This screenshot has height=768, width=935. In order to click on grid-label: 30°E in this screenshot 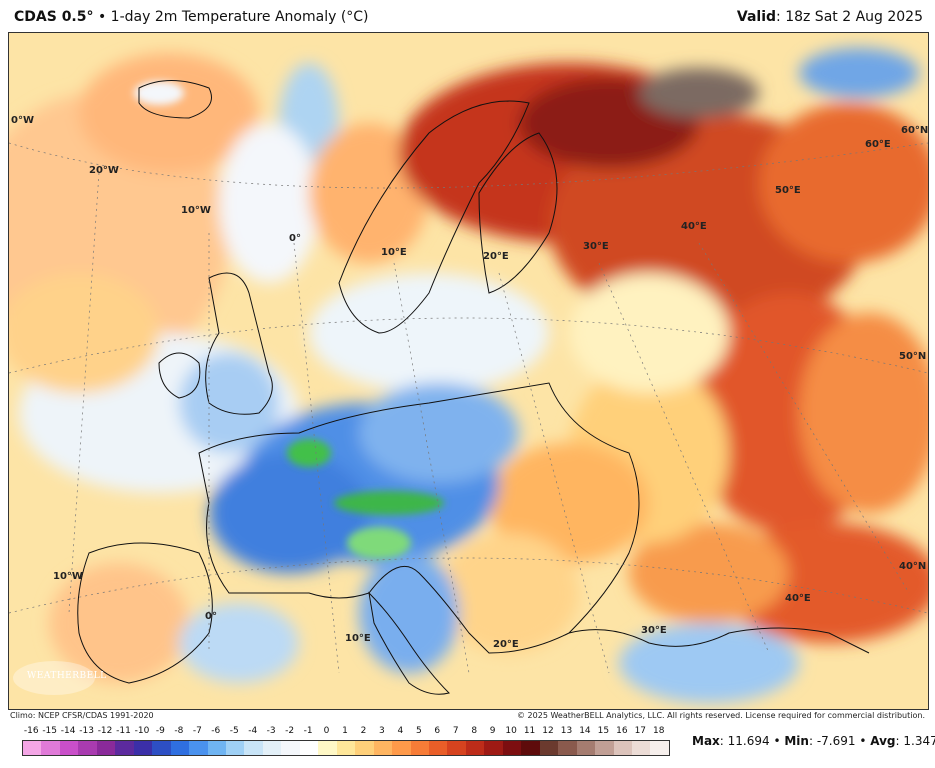, I will do `click(596, 246)`.